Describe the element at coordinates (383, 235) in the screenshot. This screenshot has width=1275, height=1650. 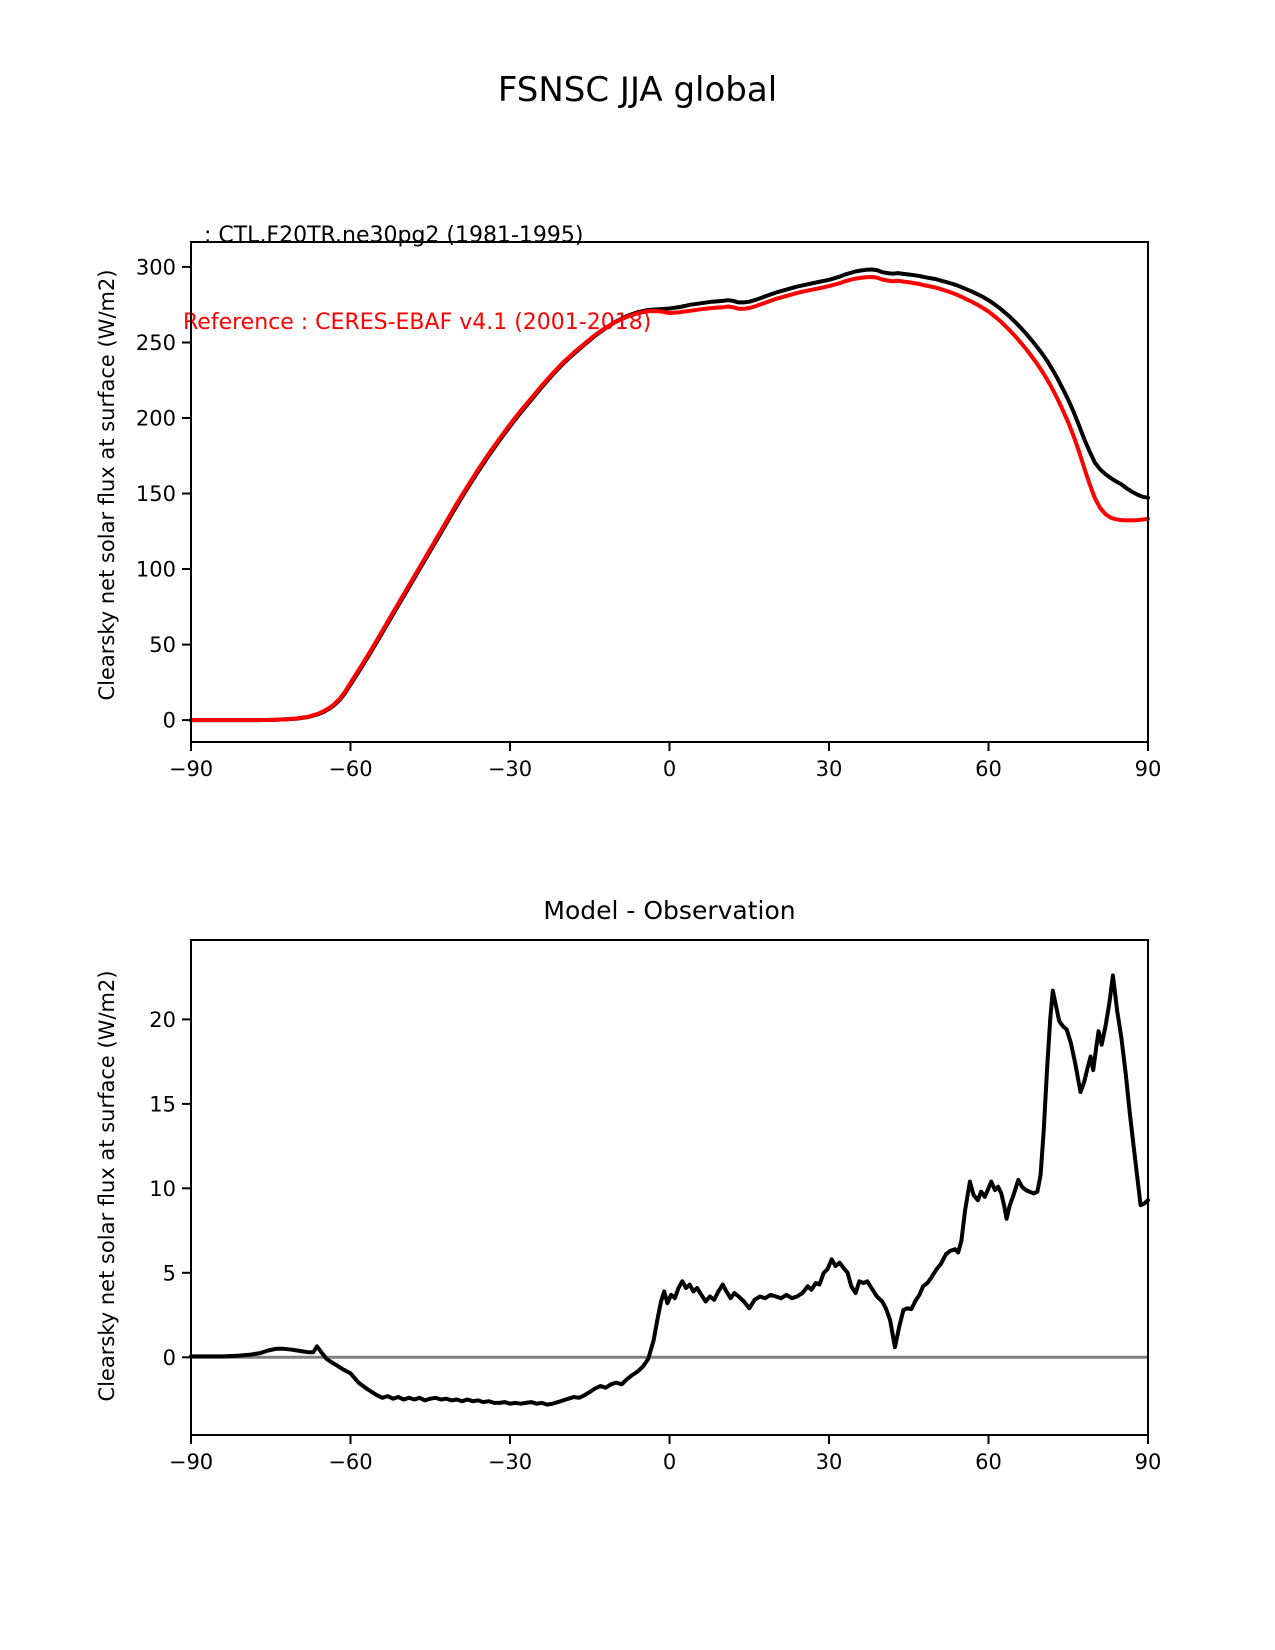
I see `legend-item-model: : CTL.F20TR.ne30pg2 (1981-1995)` at that location.